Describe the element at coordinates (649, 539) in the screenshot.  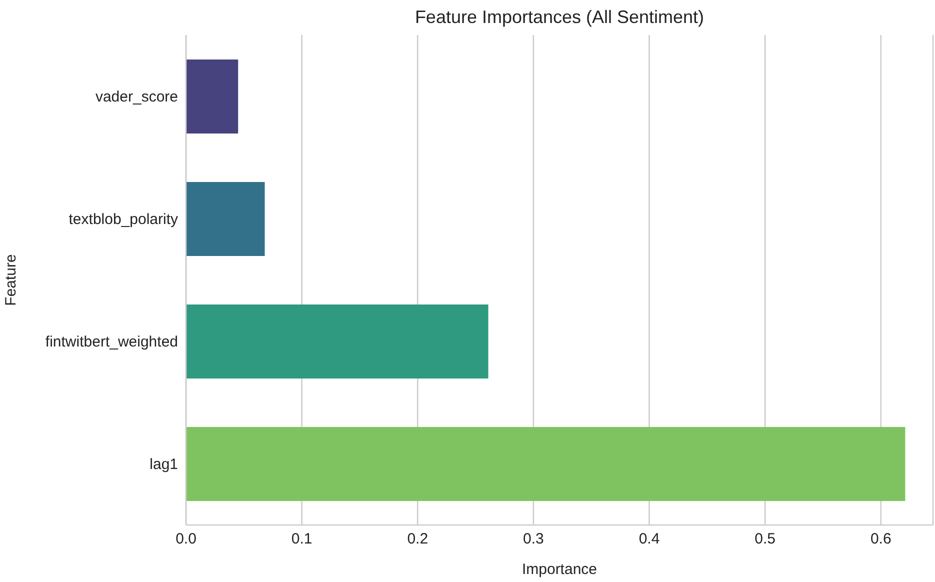
I see `x-tick-label: 0.4` at that location.